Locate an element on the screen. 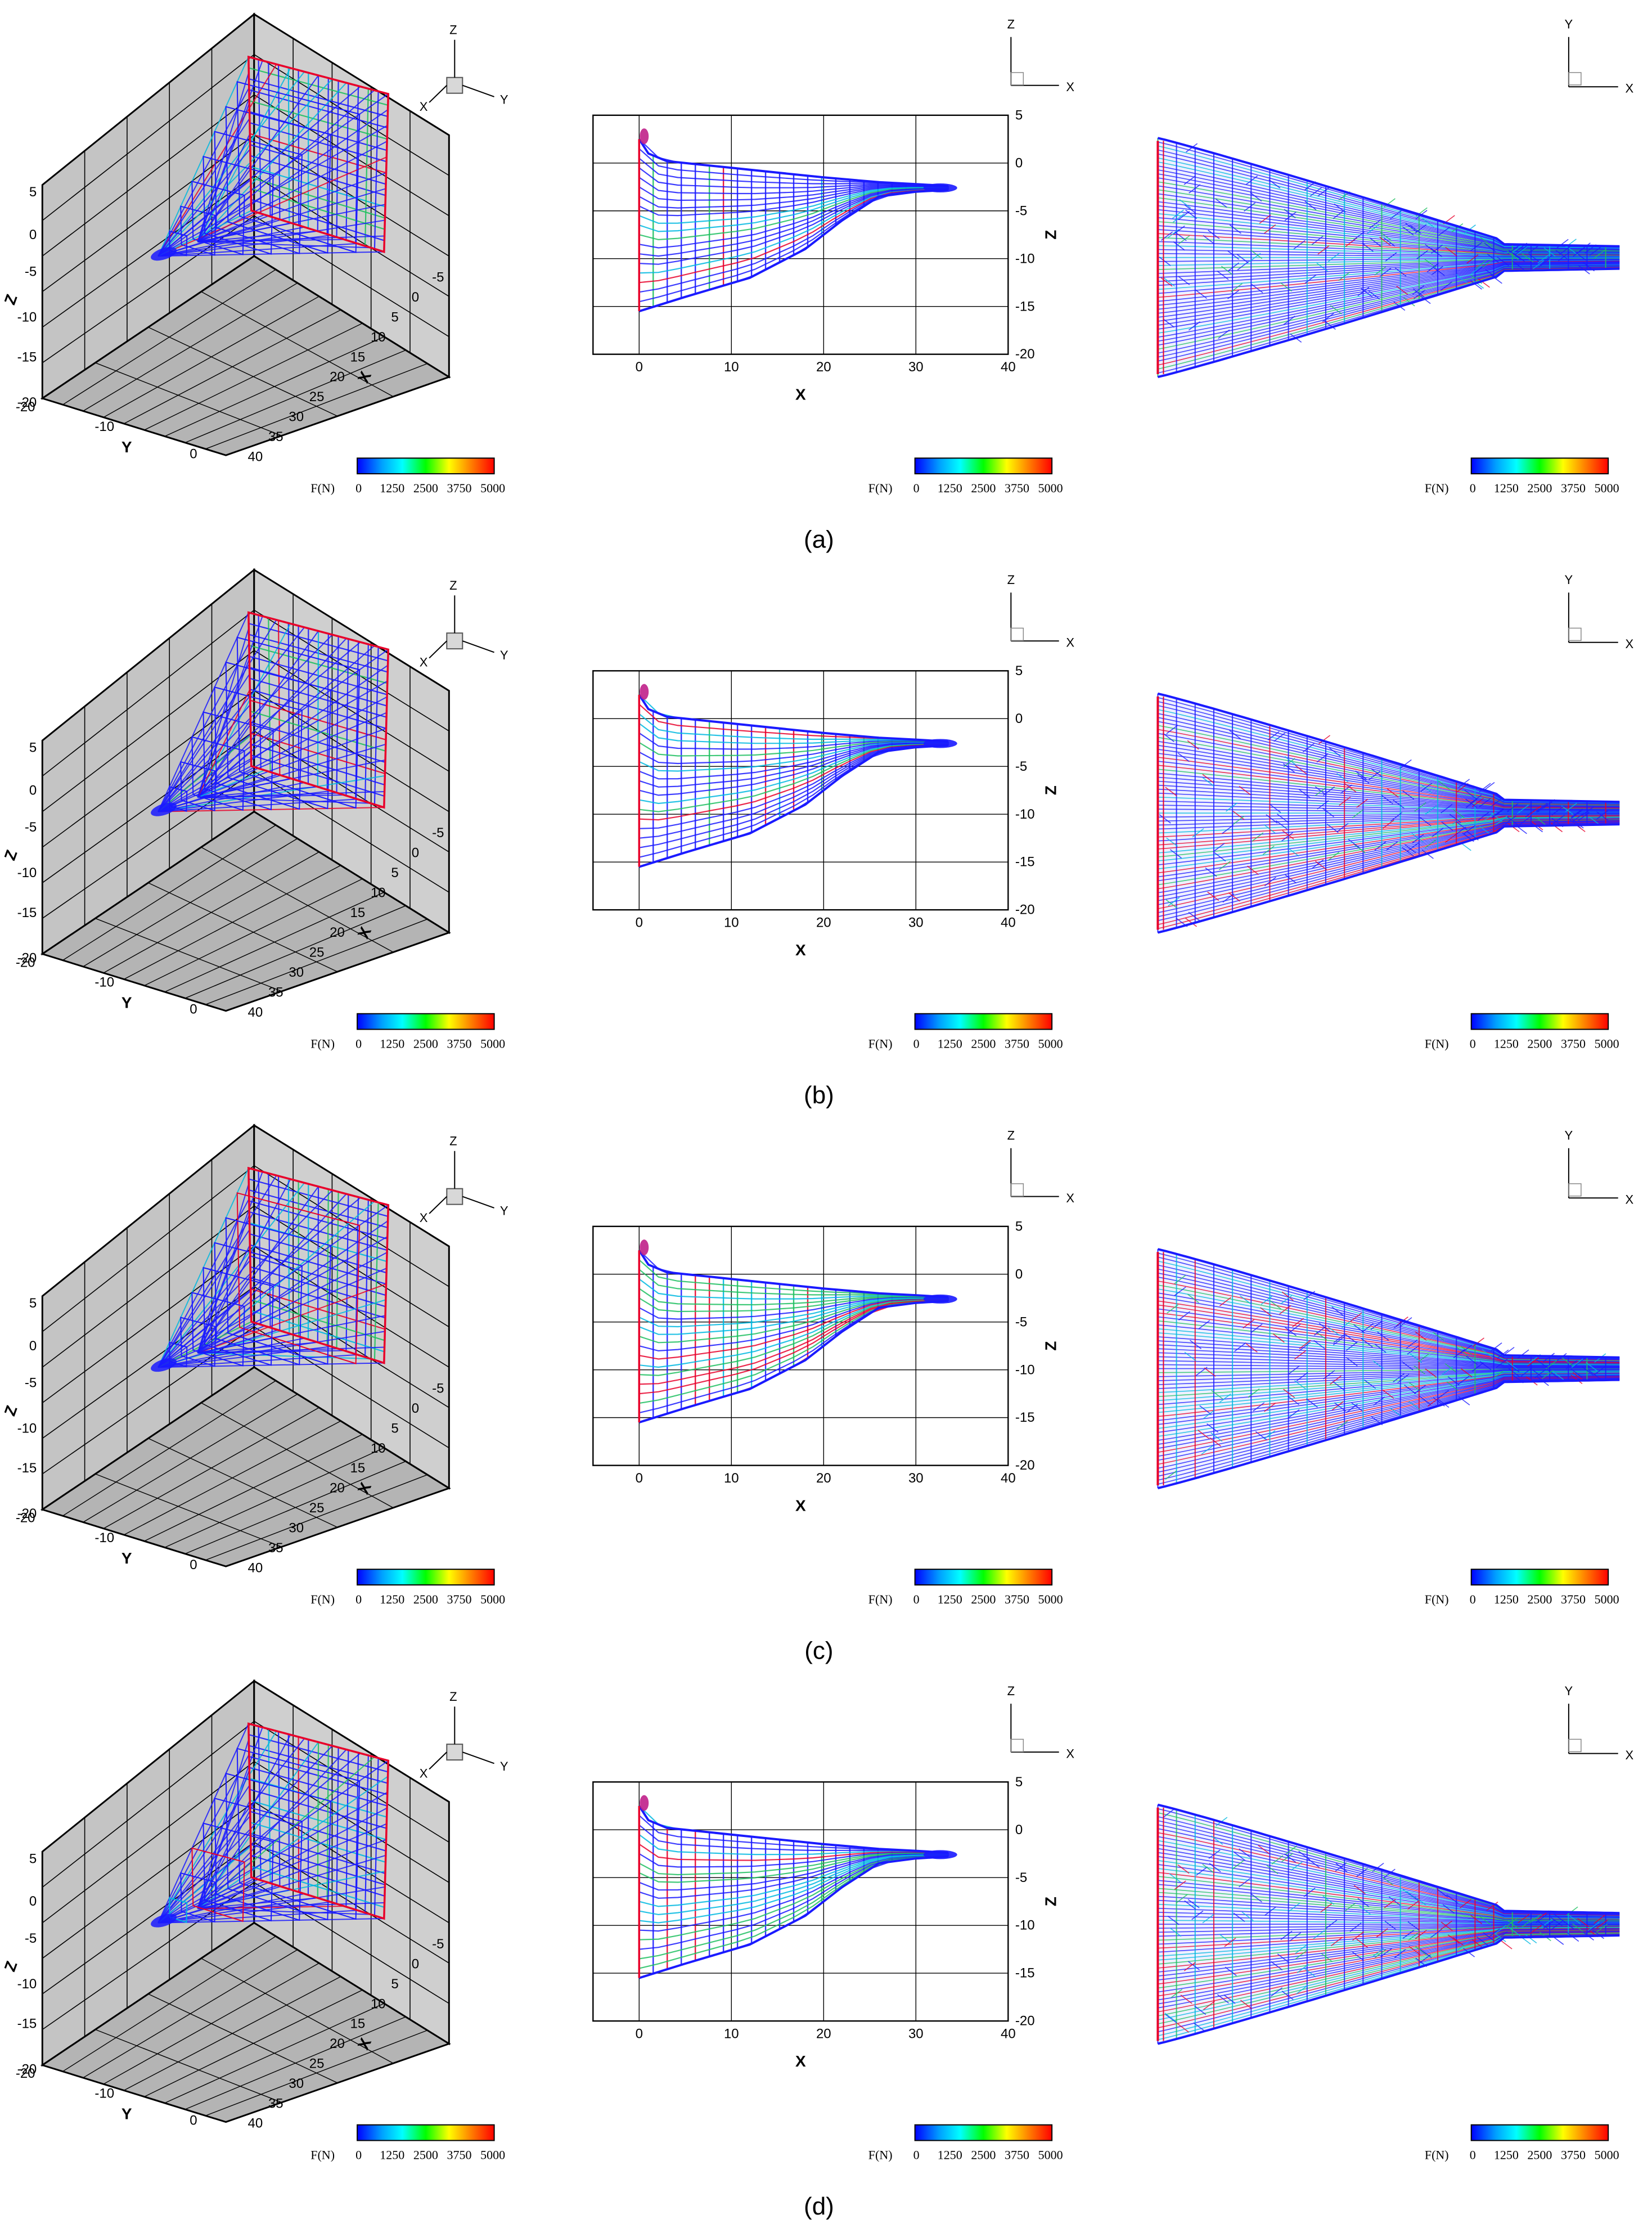 This screenshot has height=2228, width=1652. net-outline-upper is located at coordinates (1388, 747).